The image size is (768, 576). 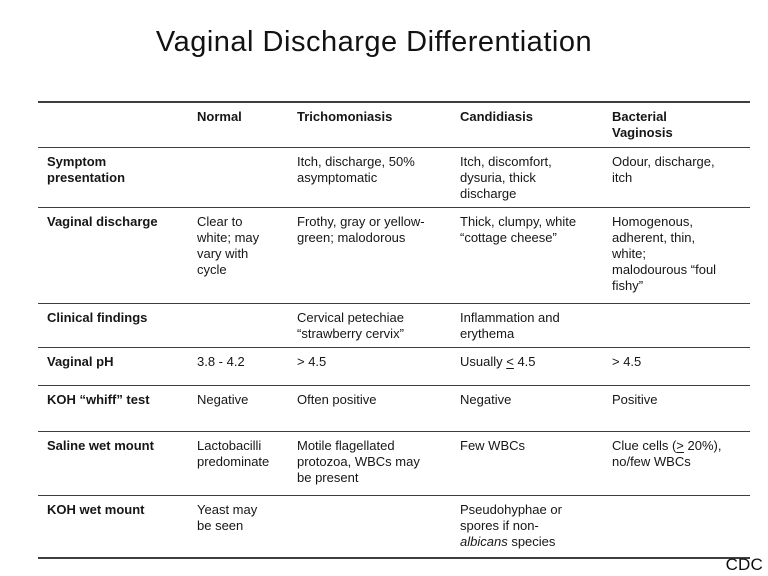 I want to click on row-label: KOH wet mount, so click(x=96, y=509).